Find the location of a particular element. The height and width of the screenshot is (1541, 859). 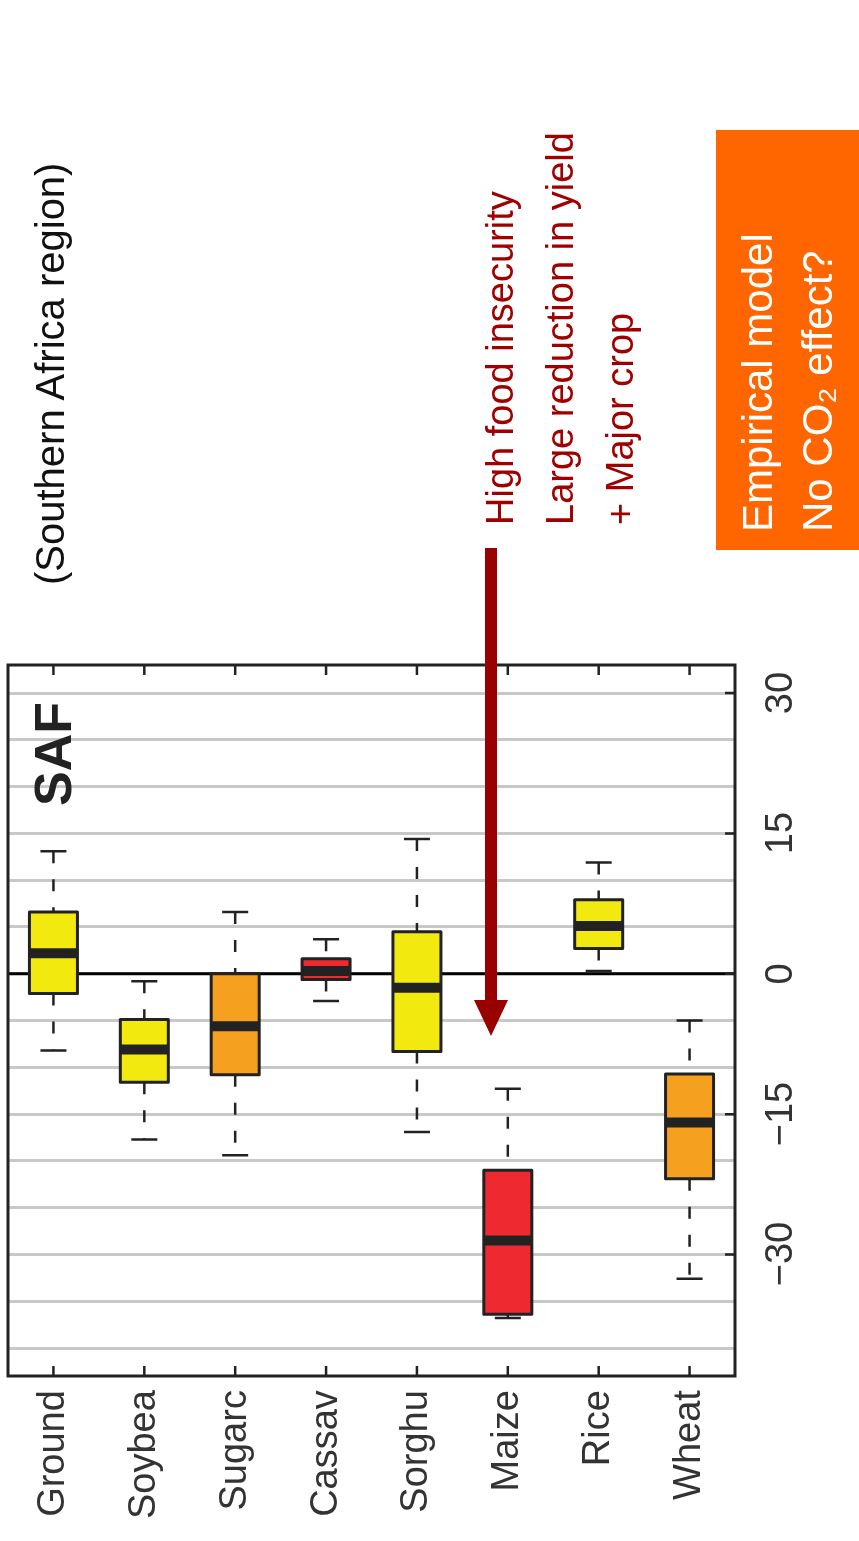

y-tick-label: 0 is located at coordinates (778, 974).